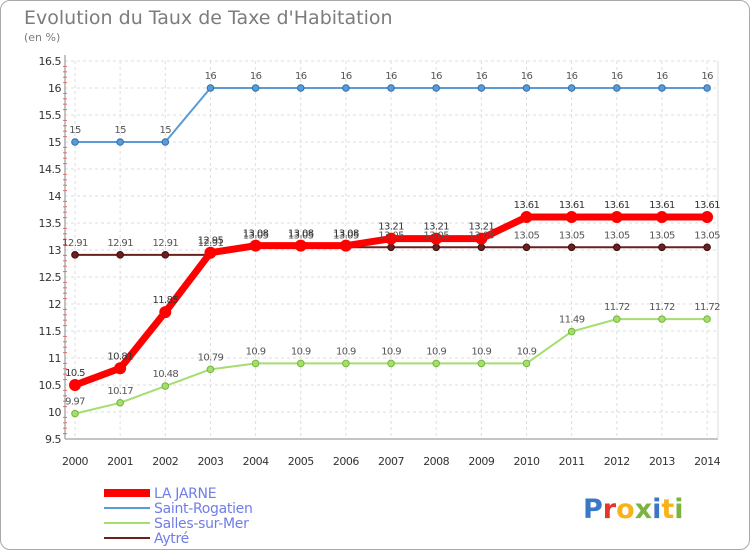 This screenshot has width=750, height=550. I want to click on data-label-salles-sur-mer: 11.49, so click(572, 320).